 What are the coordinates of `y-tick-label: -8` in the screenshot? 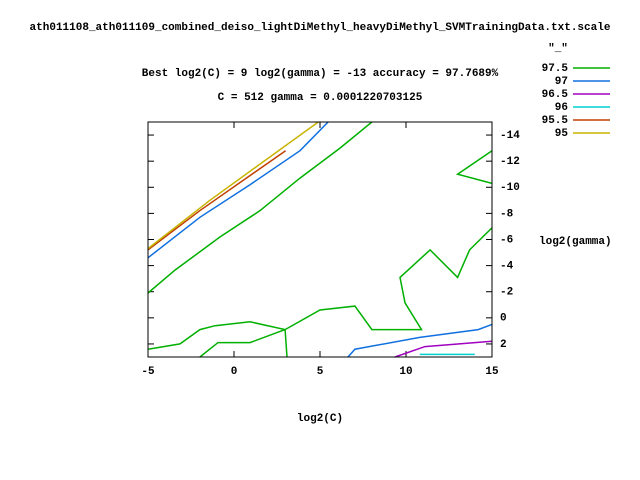 It's located at (507, 214).